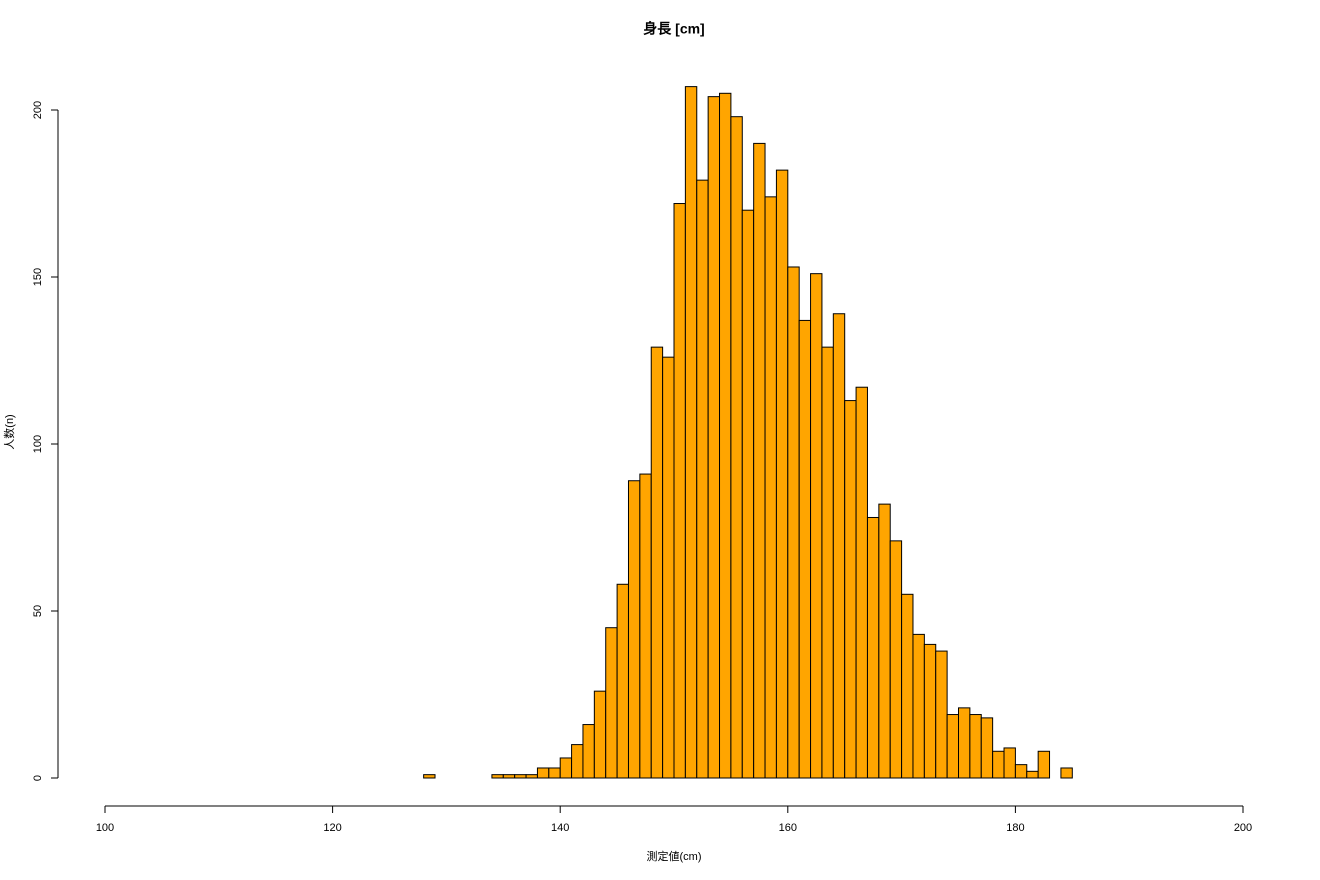  What do you see at coordinates (1243, 828) in the screenshot?
I see `x-tick-label: 200` at bounding box center [1243, 828].